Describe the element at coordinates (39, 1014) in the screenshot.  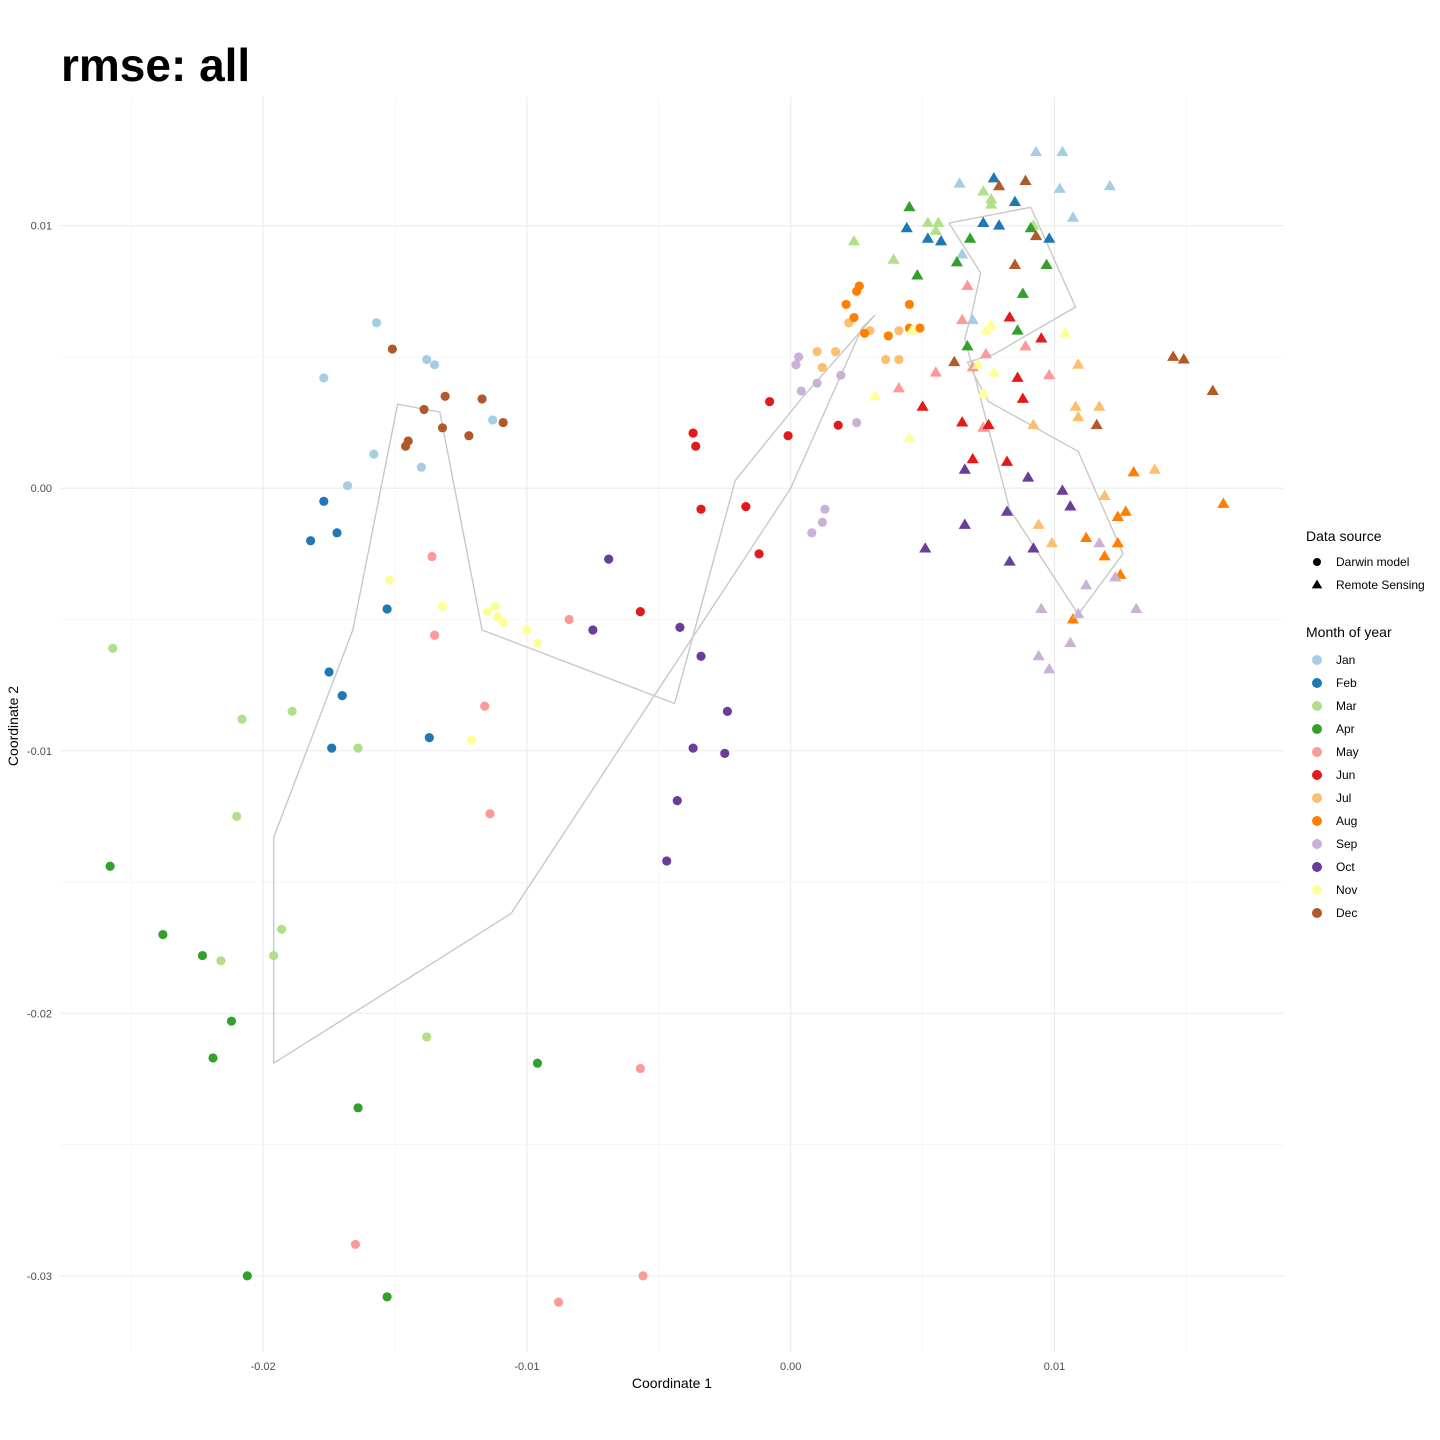
I see `y-tick-label: -0.02` at that location.